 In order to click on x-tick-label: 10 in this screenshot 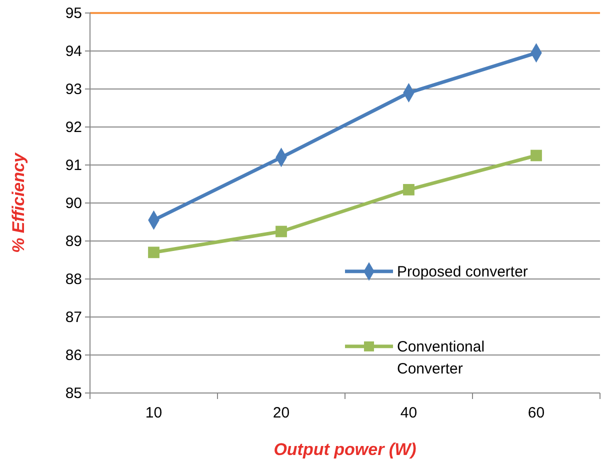, I will do `click(153, 413)`.